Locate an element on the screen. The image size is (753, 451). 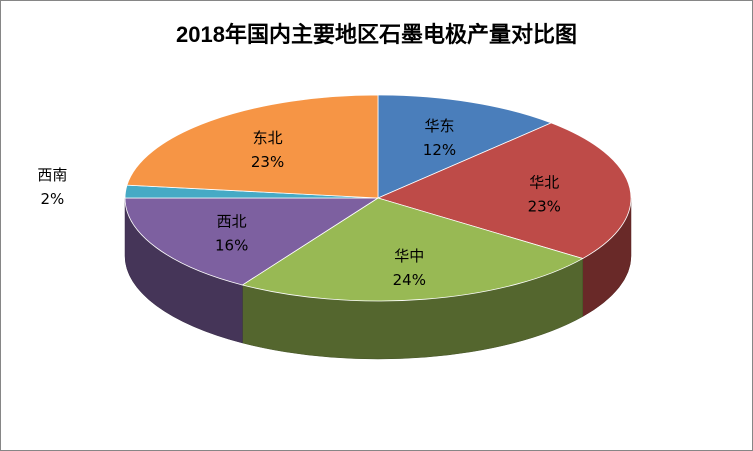
slice-label-value: 16% is located at coordinates (231, 246).